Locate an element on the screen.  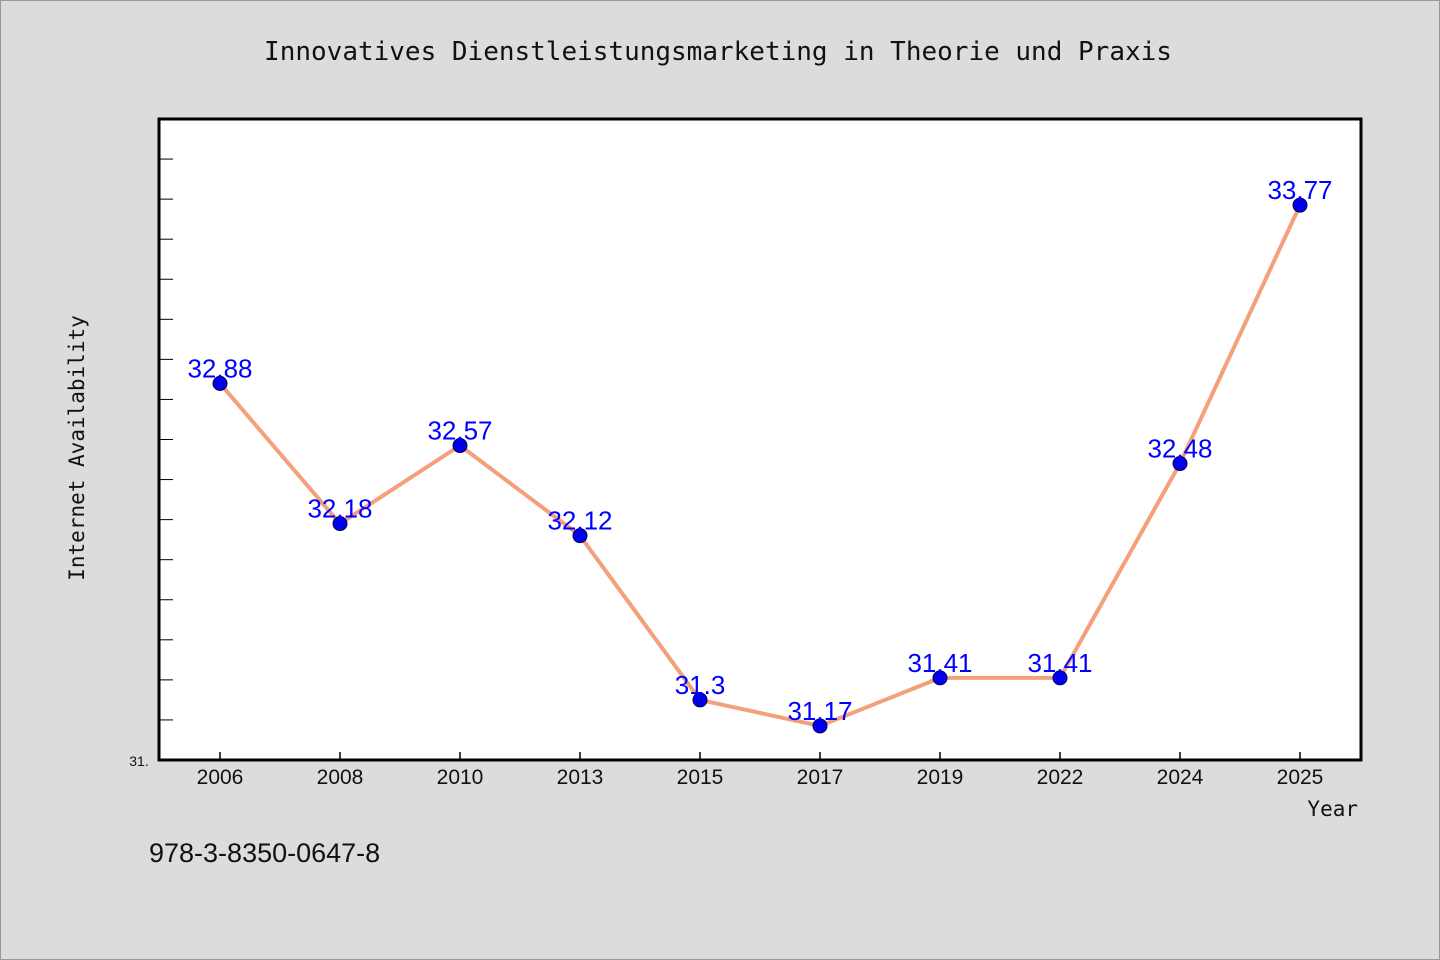
x-tick-label: 2015 is located at coordinates (700, 777).